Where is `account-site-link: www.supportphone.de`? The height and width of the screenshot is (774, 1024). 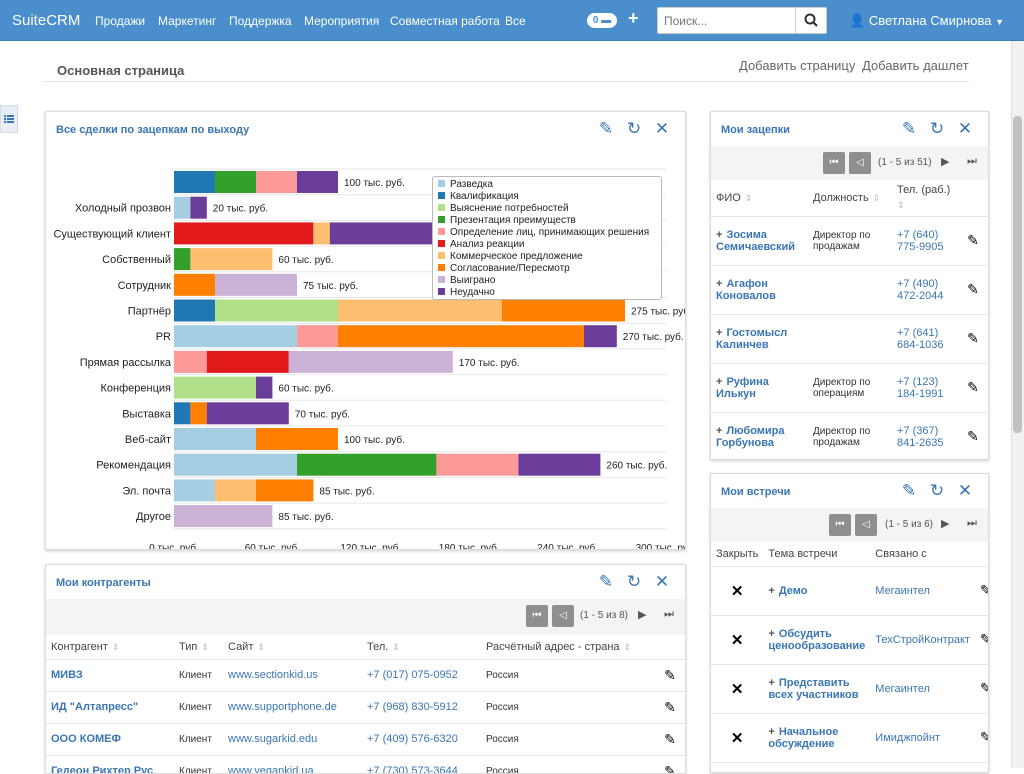 account-site-link: www.supportphone.de is located at coordinates (292, 706).